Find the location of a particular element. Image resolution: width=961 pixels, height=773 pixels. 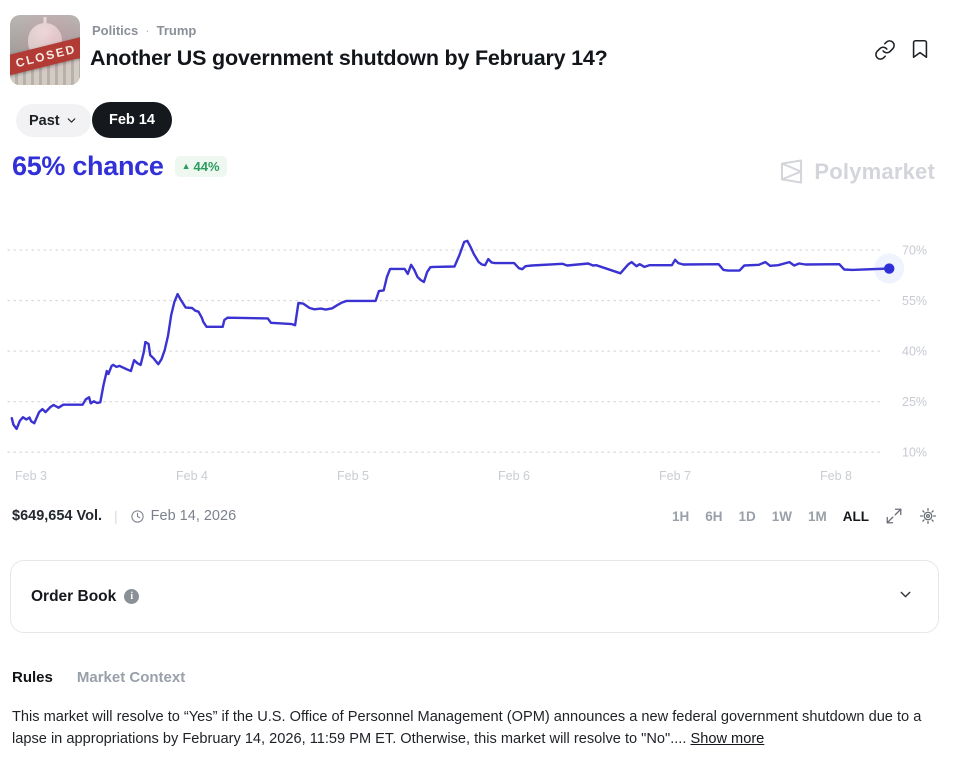

range-button-1m: 1M is located at coordinates (817, 516).